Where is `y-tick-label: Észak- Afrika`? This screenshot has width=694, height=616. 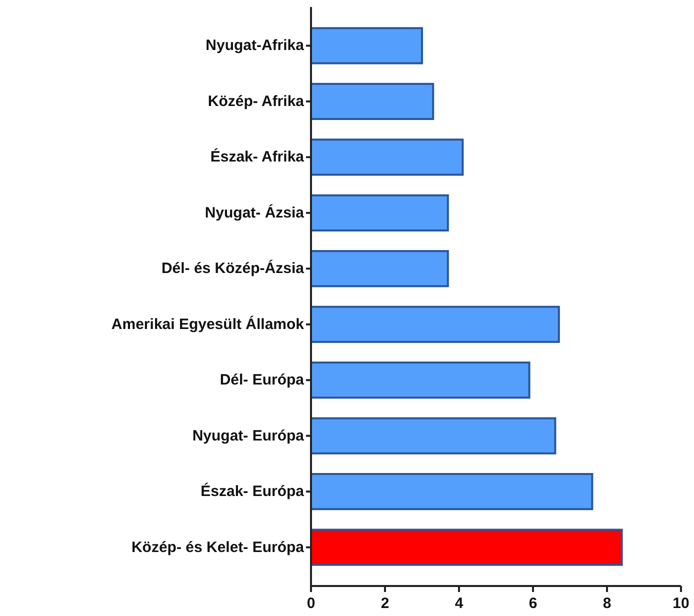
y-tick-label: Észak- Afrika is located at coordinates (257, 157).